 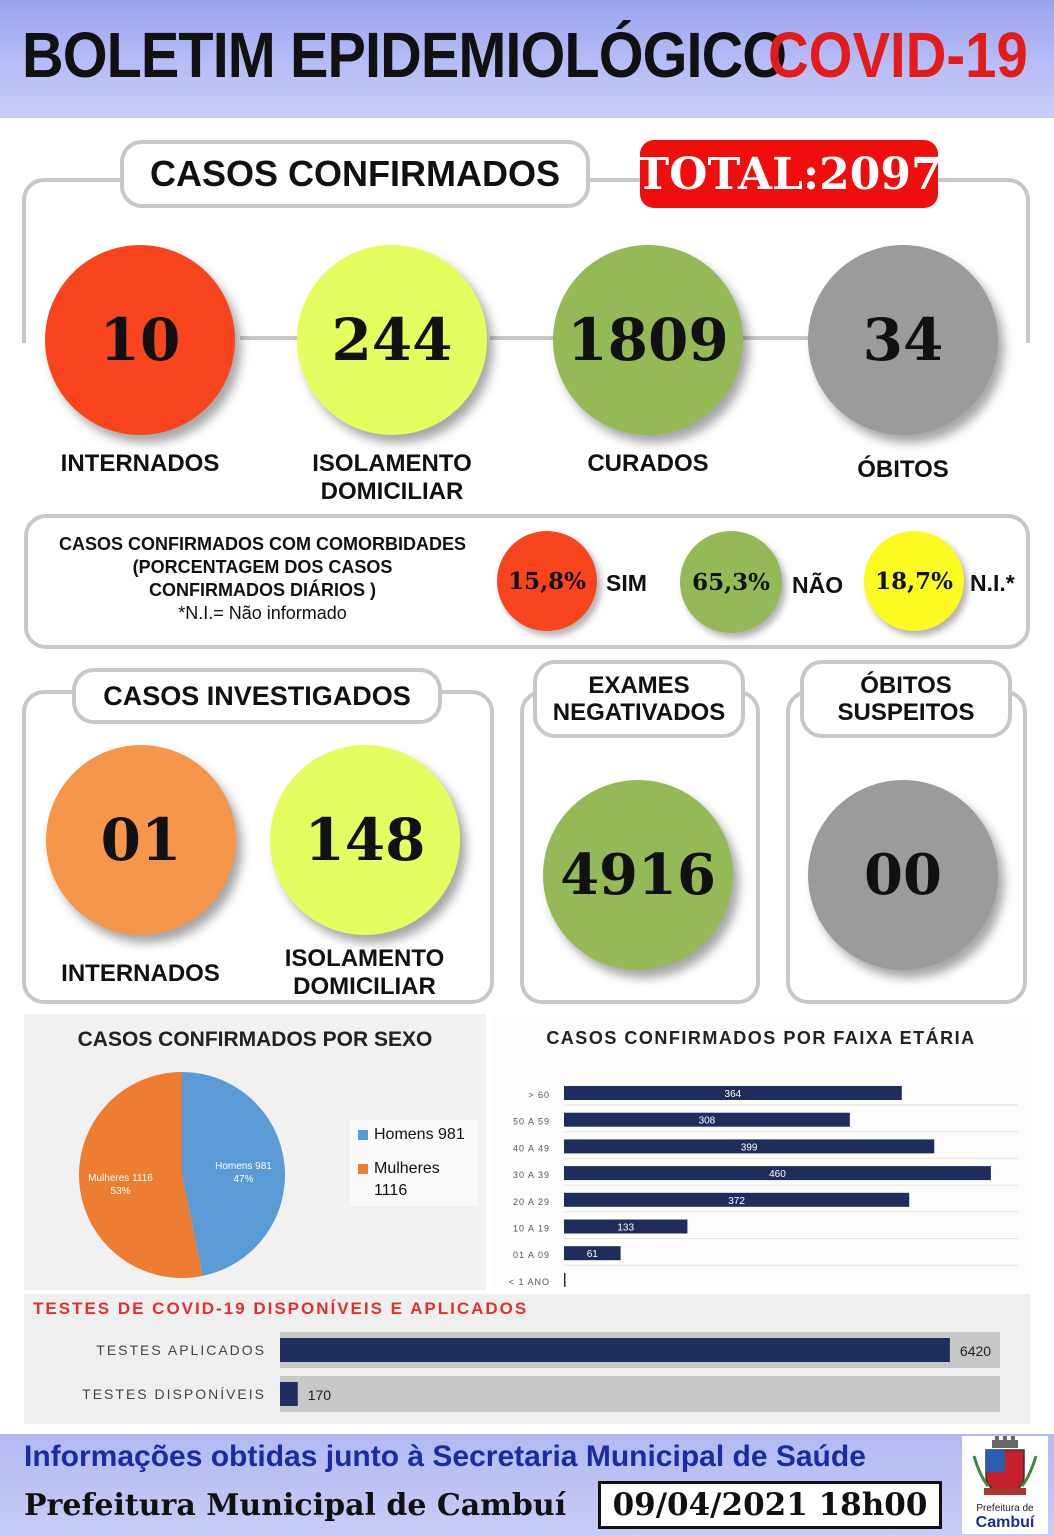 What do you see at coordinates (262, 590) in the screenshot?
I see `comorbidities-line3: CONFIRMADOS DIÁRIOS )` at bounding box center [262, 590].